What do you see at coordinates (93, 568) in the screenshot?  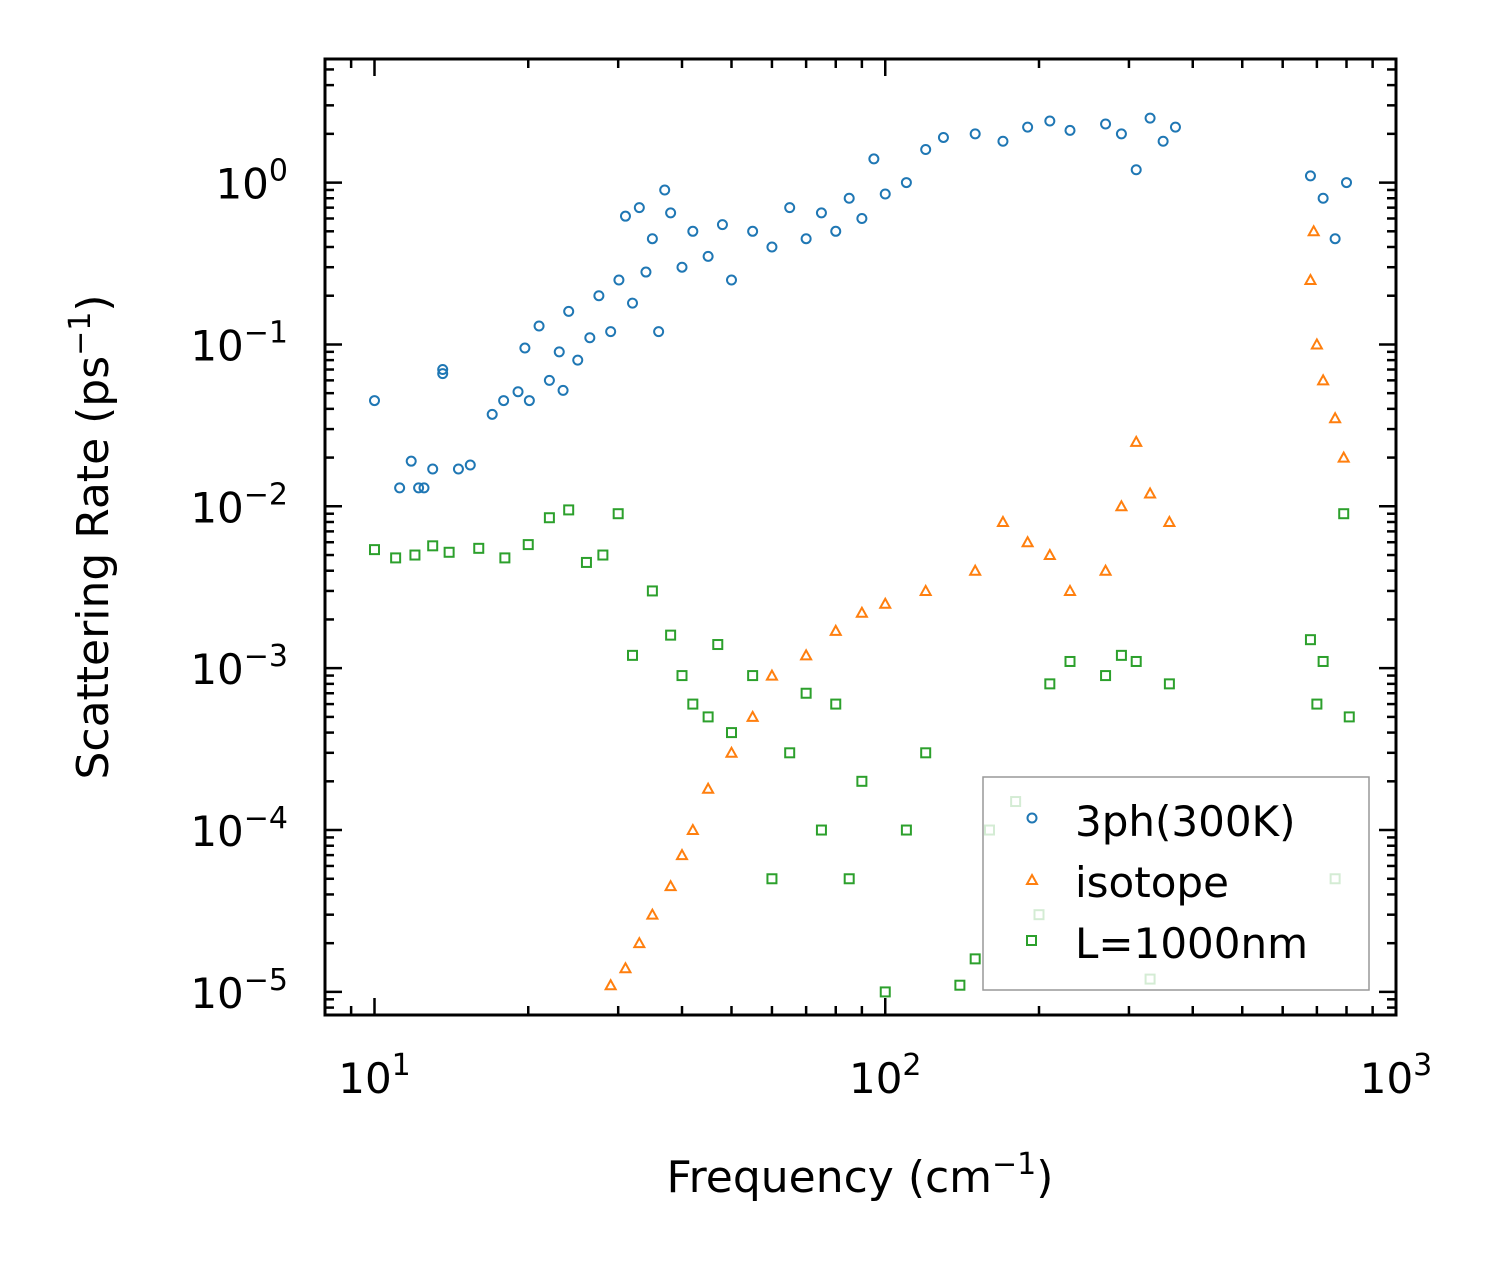 I see `y-axis-title-text: Scattering Rate (ps` at bounding box center [93, 568].